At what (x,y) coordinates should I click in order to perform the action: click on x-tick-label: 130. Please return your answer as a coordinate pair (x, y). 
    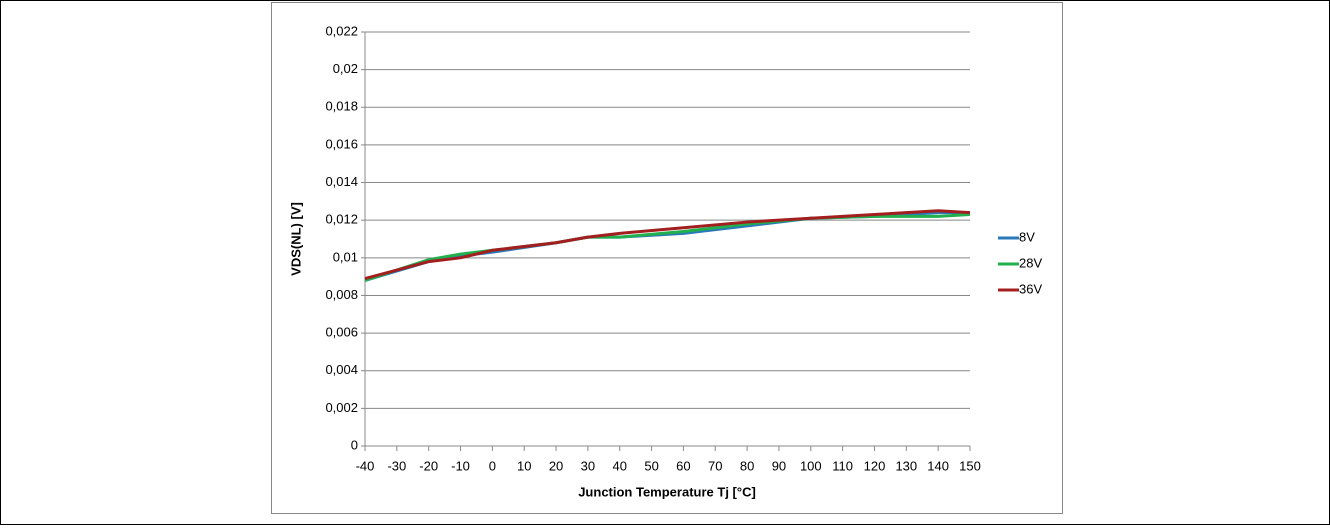
    Looking at the image, I should click on (906, 465).